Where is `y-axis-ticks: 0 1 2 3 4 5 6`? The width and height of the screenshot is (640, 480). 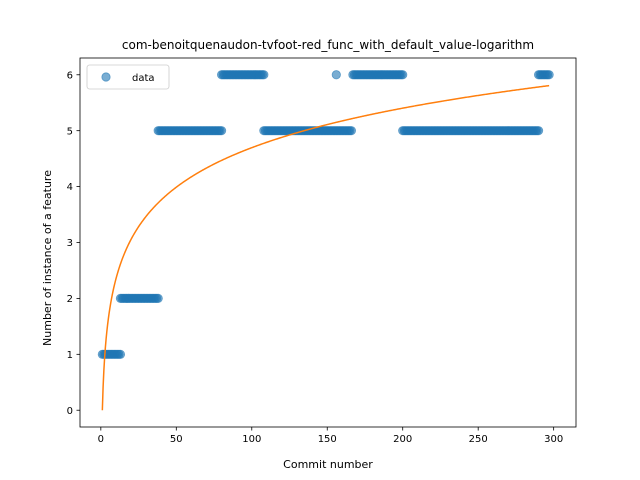 y-axis-ticks: 0 1 2 3 4 5 6 is located at coordinates (73, 243).